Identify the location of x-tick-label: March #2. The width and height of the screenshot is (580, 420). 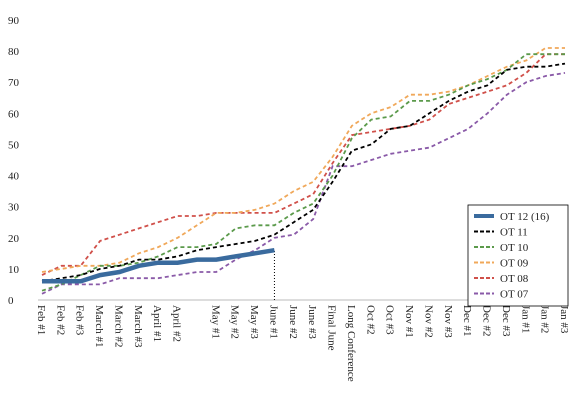
(118, 326).